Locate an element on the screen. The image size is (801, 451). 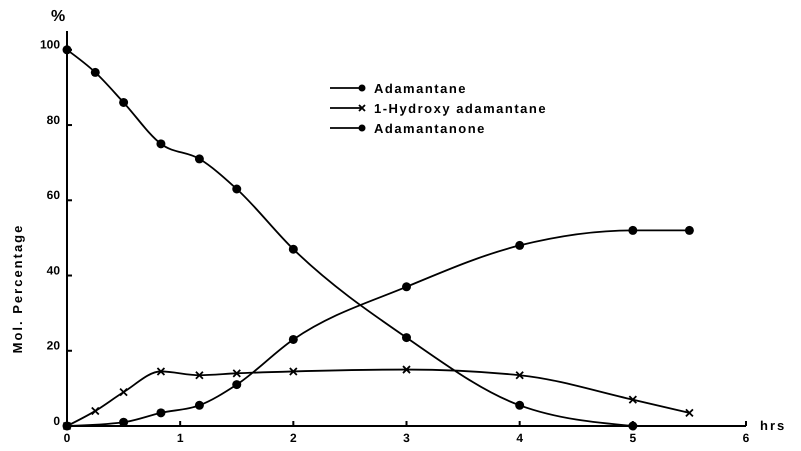
x-tick-label: 3 is located at coordinates (406, 438).